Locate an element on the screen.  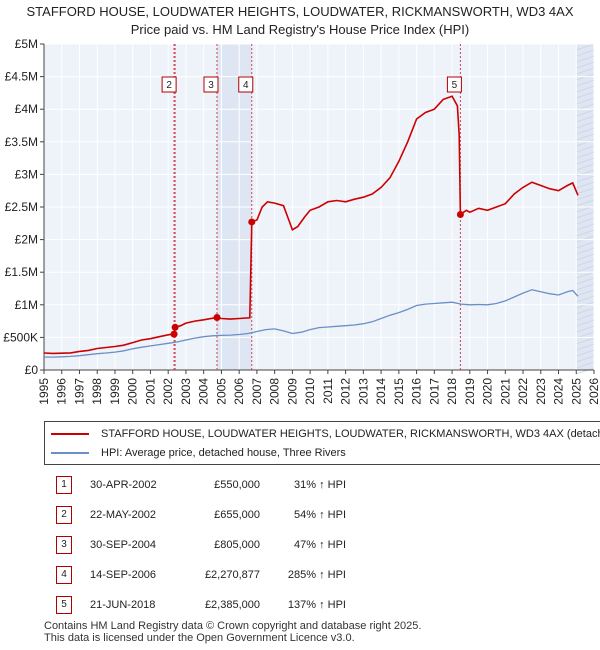
sale-number-badge: 5 is located at coordinates (64, 605).